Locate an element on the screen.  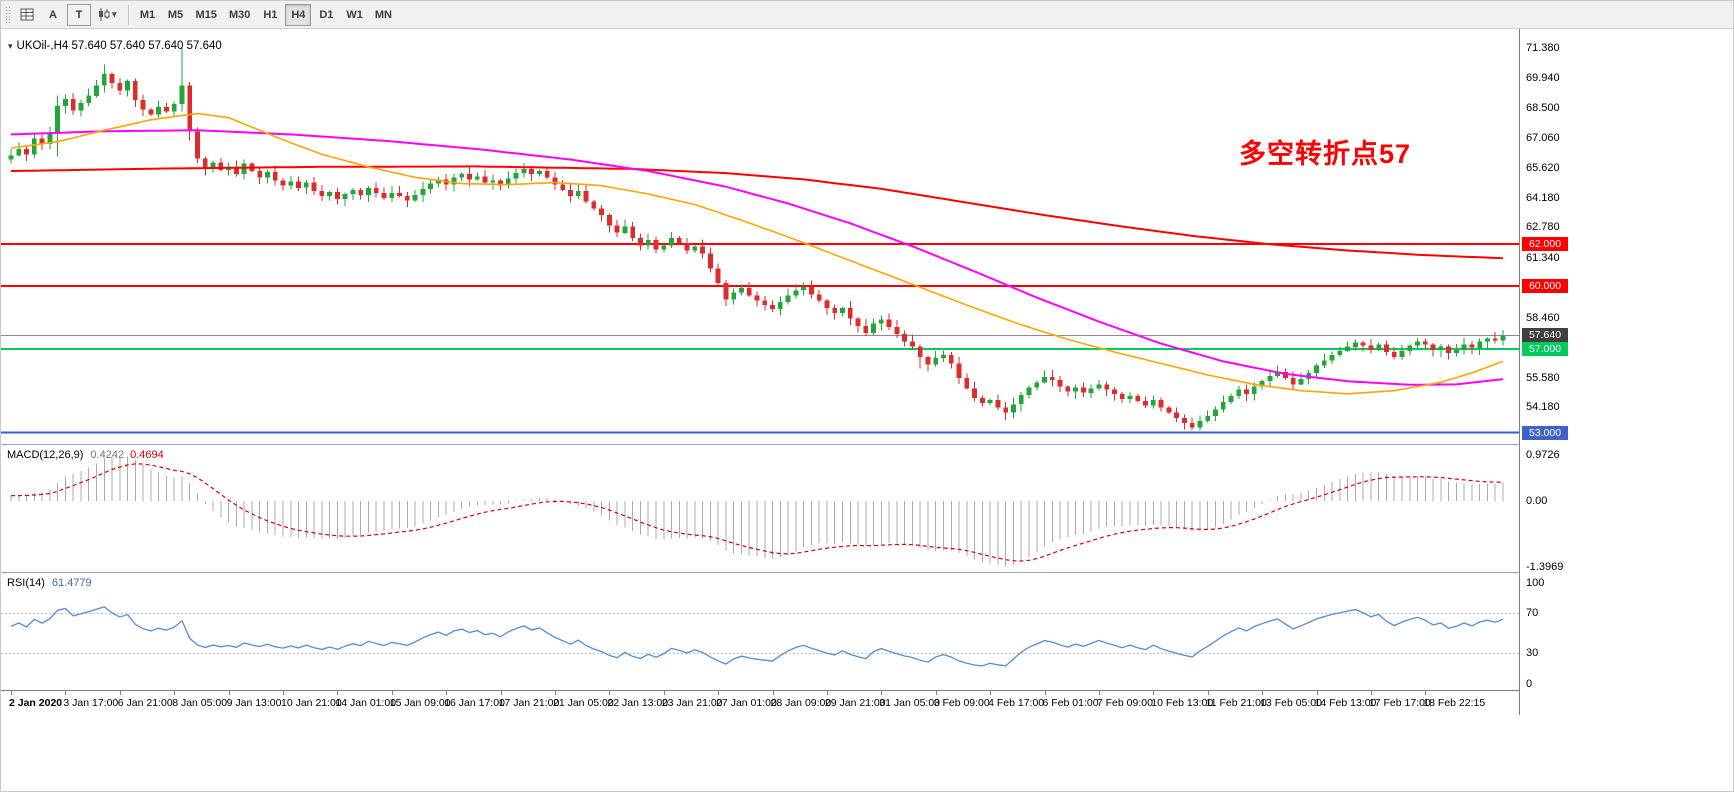
current-price-badge: 57.640 is located at coordinates (1545, 335).